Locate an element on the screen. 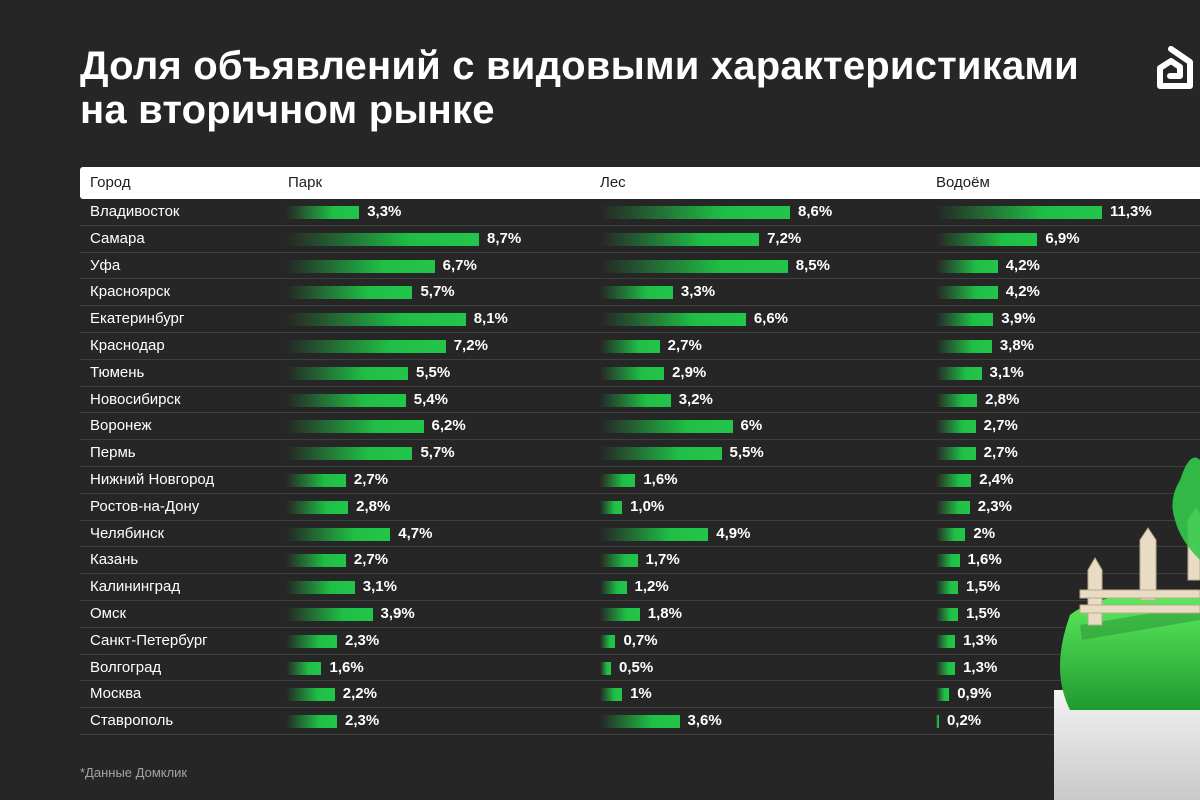 Image resolution: width=1200 pixels, height=800 pixels. water-cell: 2,3% is located at coordinates (1049, 506).